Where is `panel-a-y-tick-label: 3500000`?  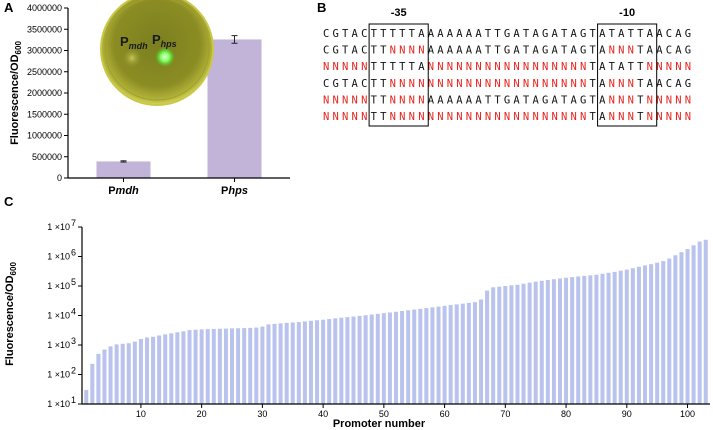
panel-a-y-tick-label: 3500000 is located at coordinates (44, 29).